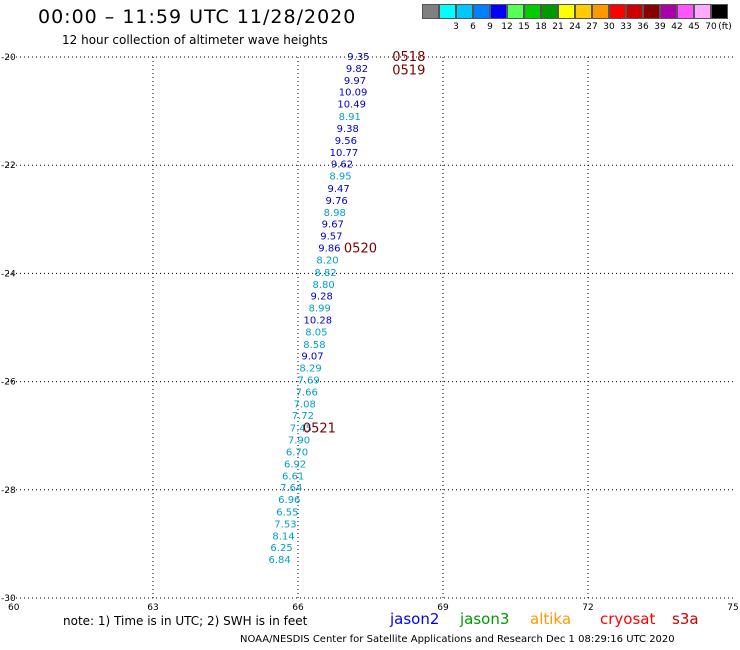 The width and height of the screenshot is (740, 650). What do you see at coordinates (329, 249) in the screenshot?
I see `wave-height-value: 9.86` at bounding box center [329, 249].